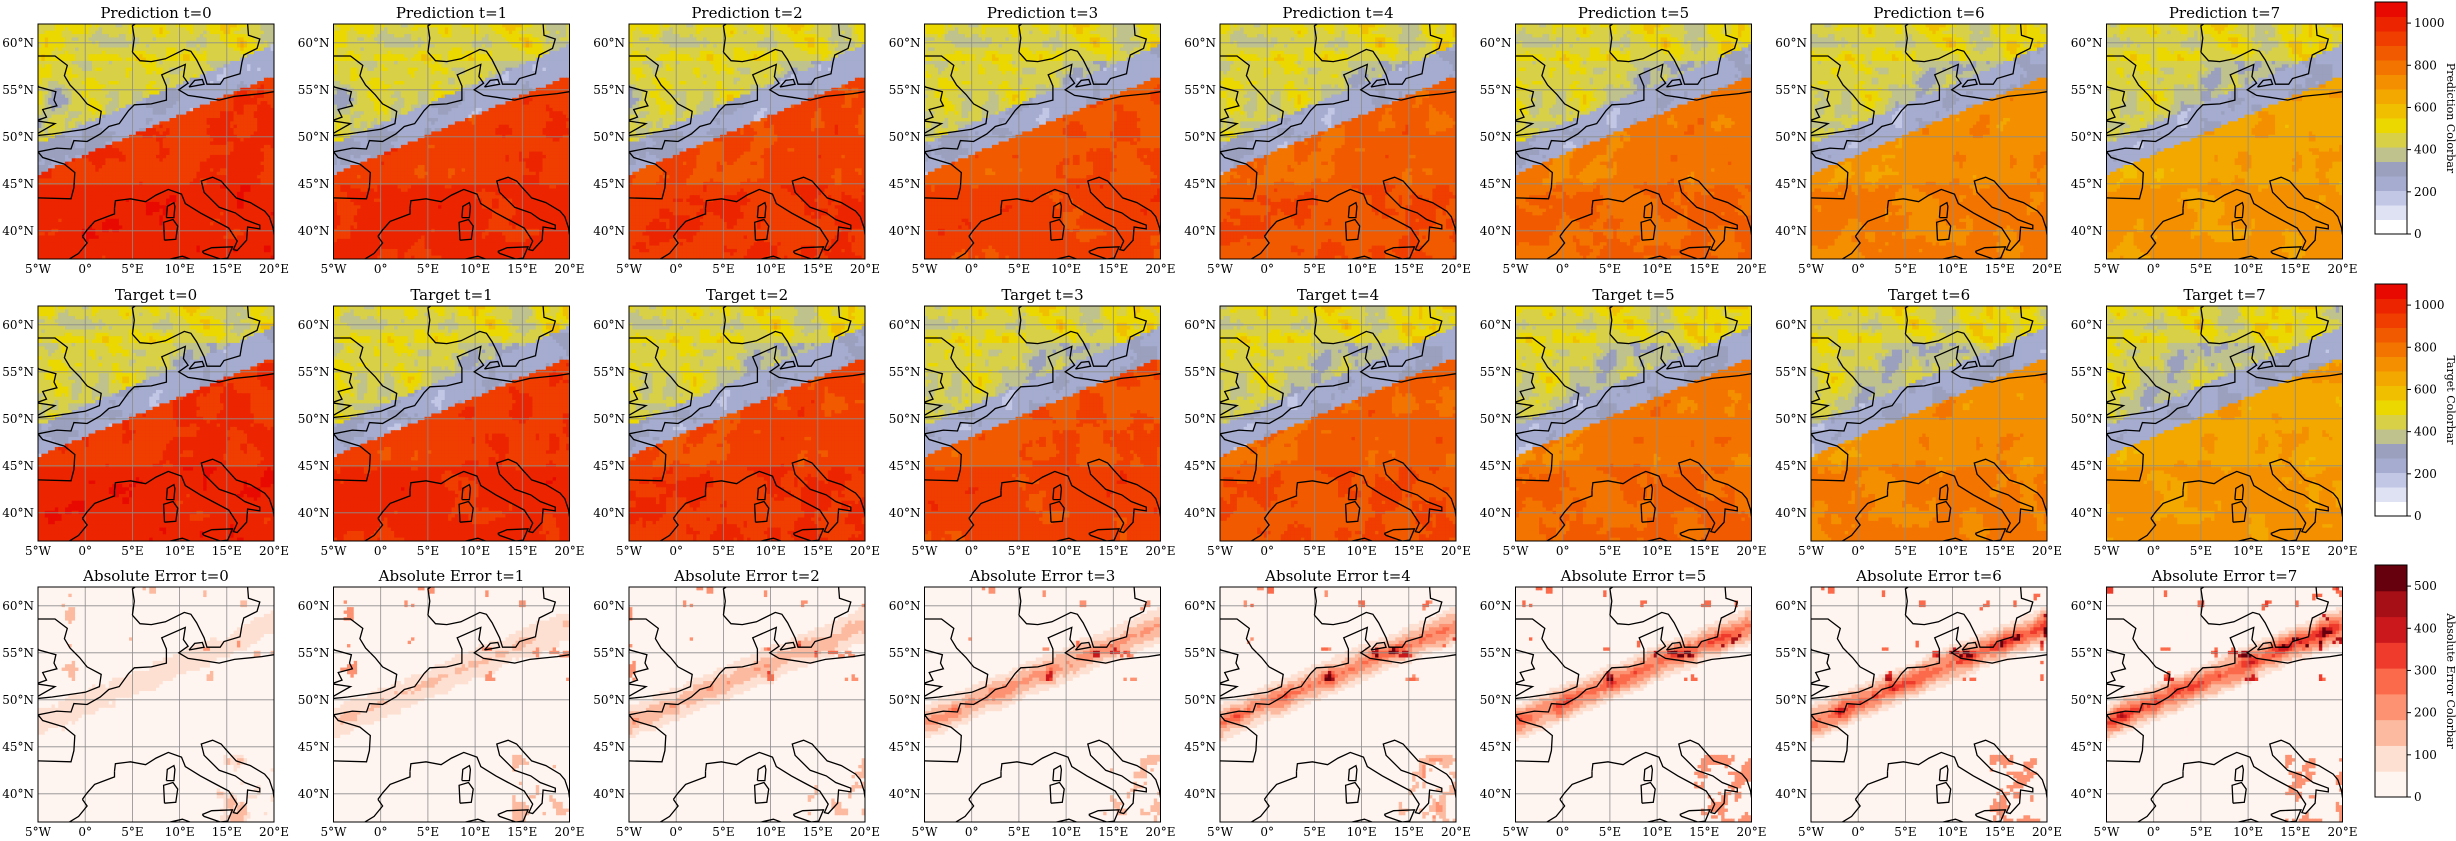 Image resolution: width=2456 pixels, height=841 pixels. I want to click on y-tick-label: 45°N, so click(18, 184).